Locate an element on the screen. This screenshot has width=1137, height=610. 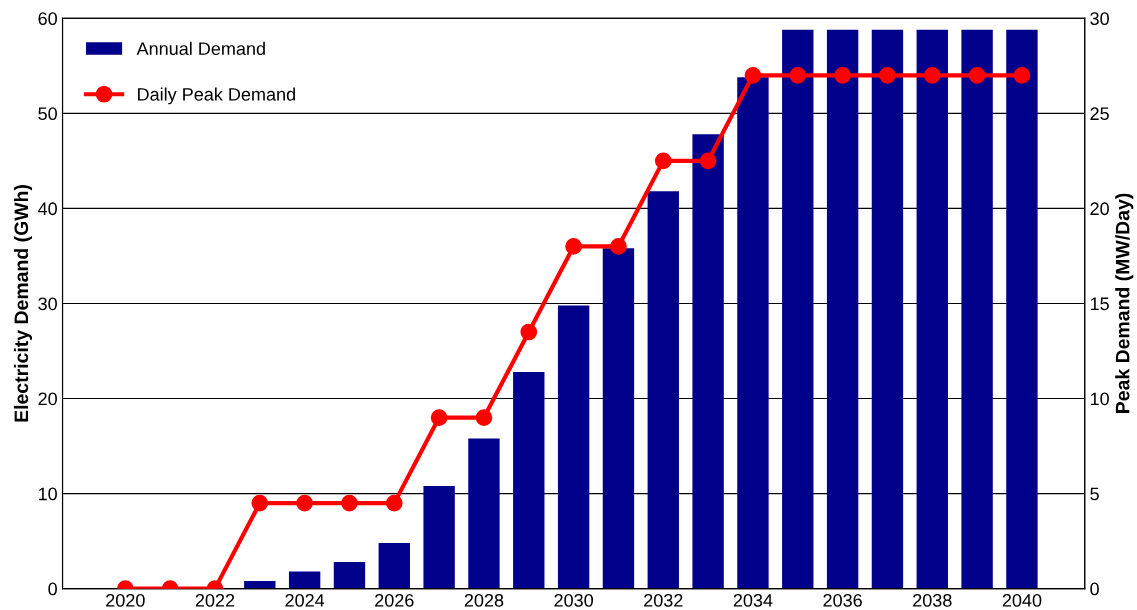
x-tick-label: 2026 is located at coordinates (394, 600).